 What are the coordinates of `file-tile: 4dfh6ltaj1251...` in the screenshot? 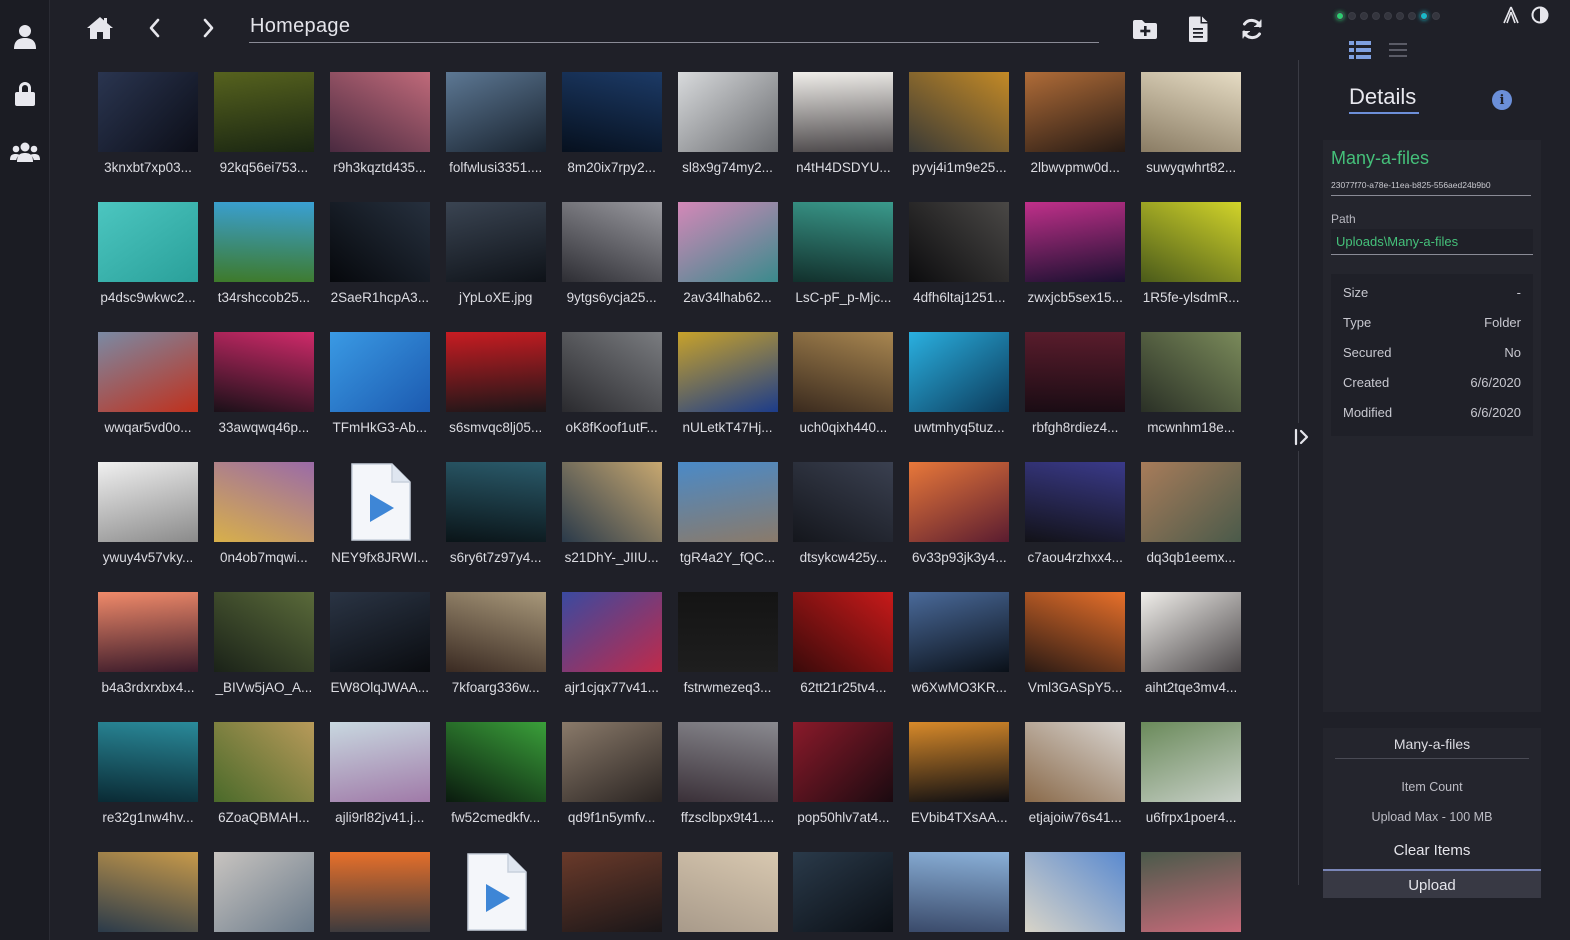 It's located at (959, 262).